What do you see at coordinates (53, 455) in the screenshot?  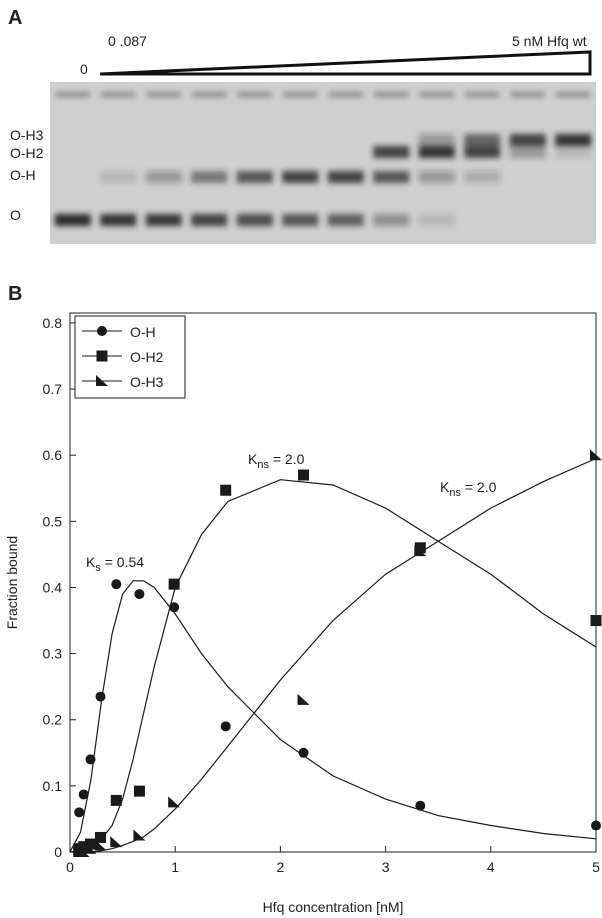 I see `y-tick-label: 0.6` at bounding box center [53, 455].